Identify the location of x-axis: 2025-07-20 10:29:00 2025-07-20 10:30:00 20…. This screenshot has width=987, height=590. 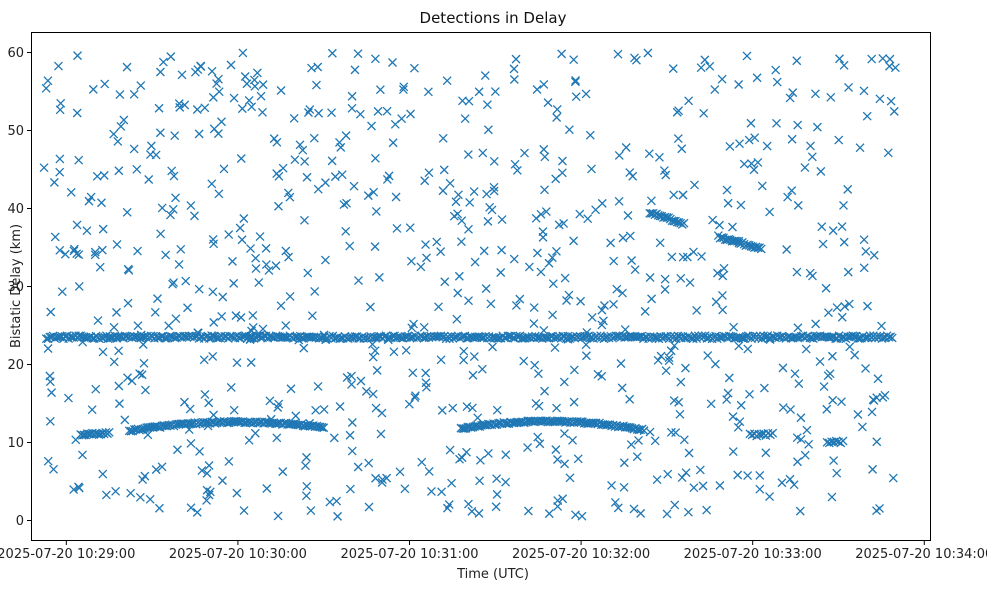
(493, 551).